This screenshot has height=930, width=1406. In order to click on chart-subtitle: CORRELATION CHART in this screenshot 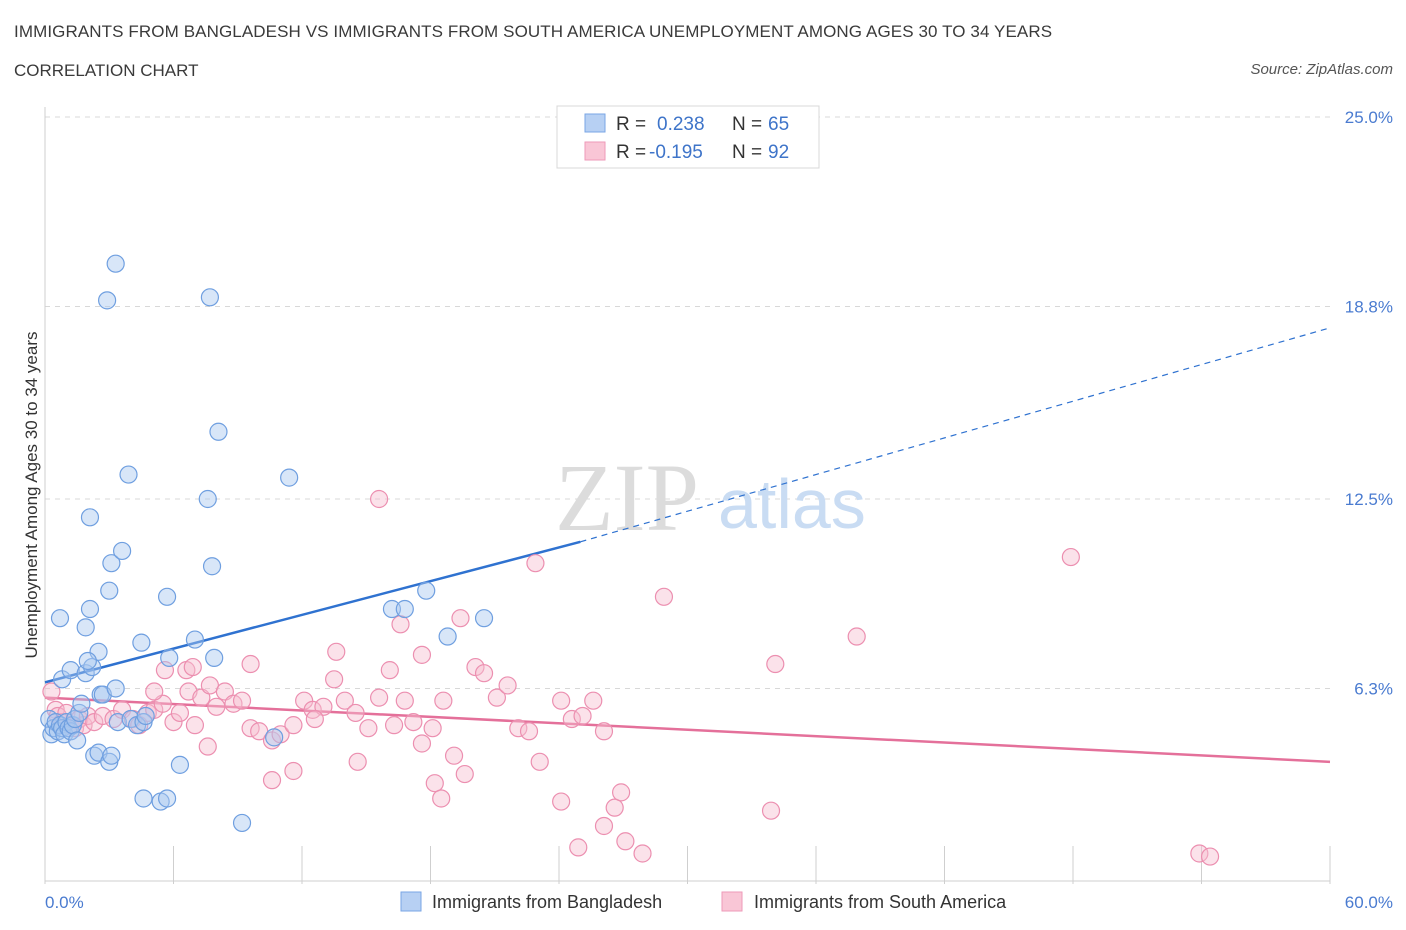, I will do `click(106, 70)`.